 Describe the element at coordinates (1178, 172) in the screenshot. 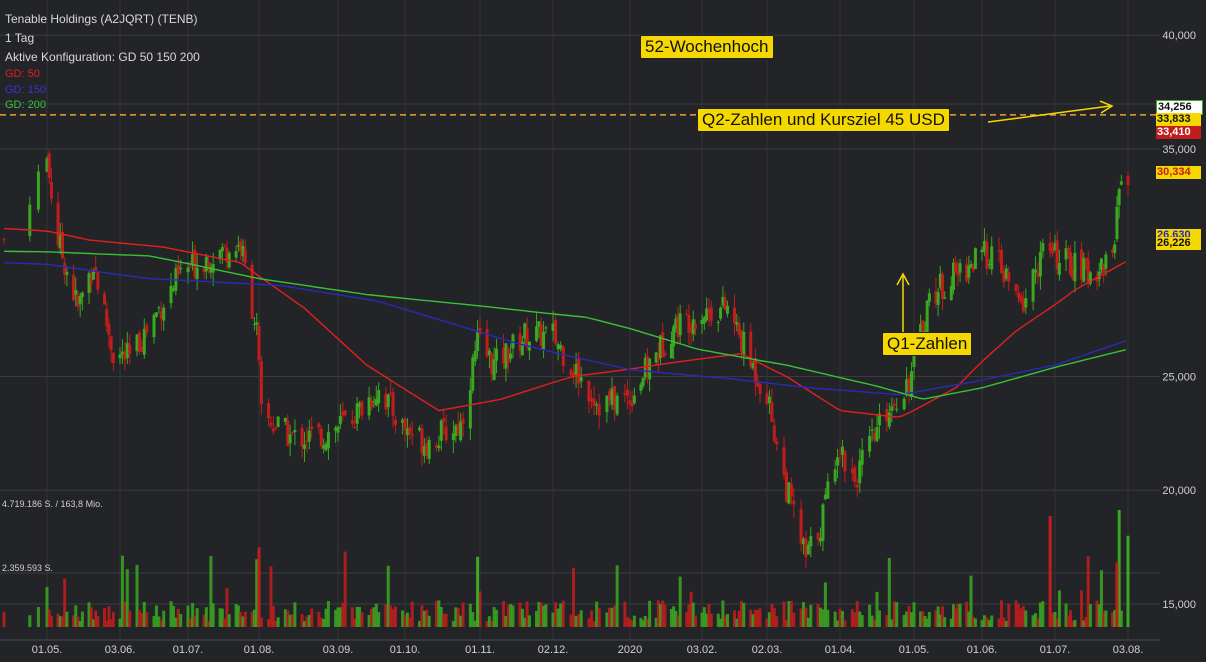

I see `price-tag-gd50: 30,334` at that location.